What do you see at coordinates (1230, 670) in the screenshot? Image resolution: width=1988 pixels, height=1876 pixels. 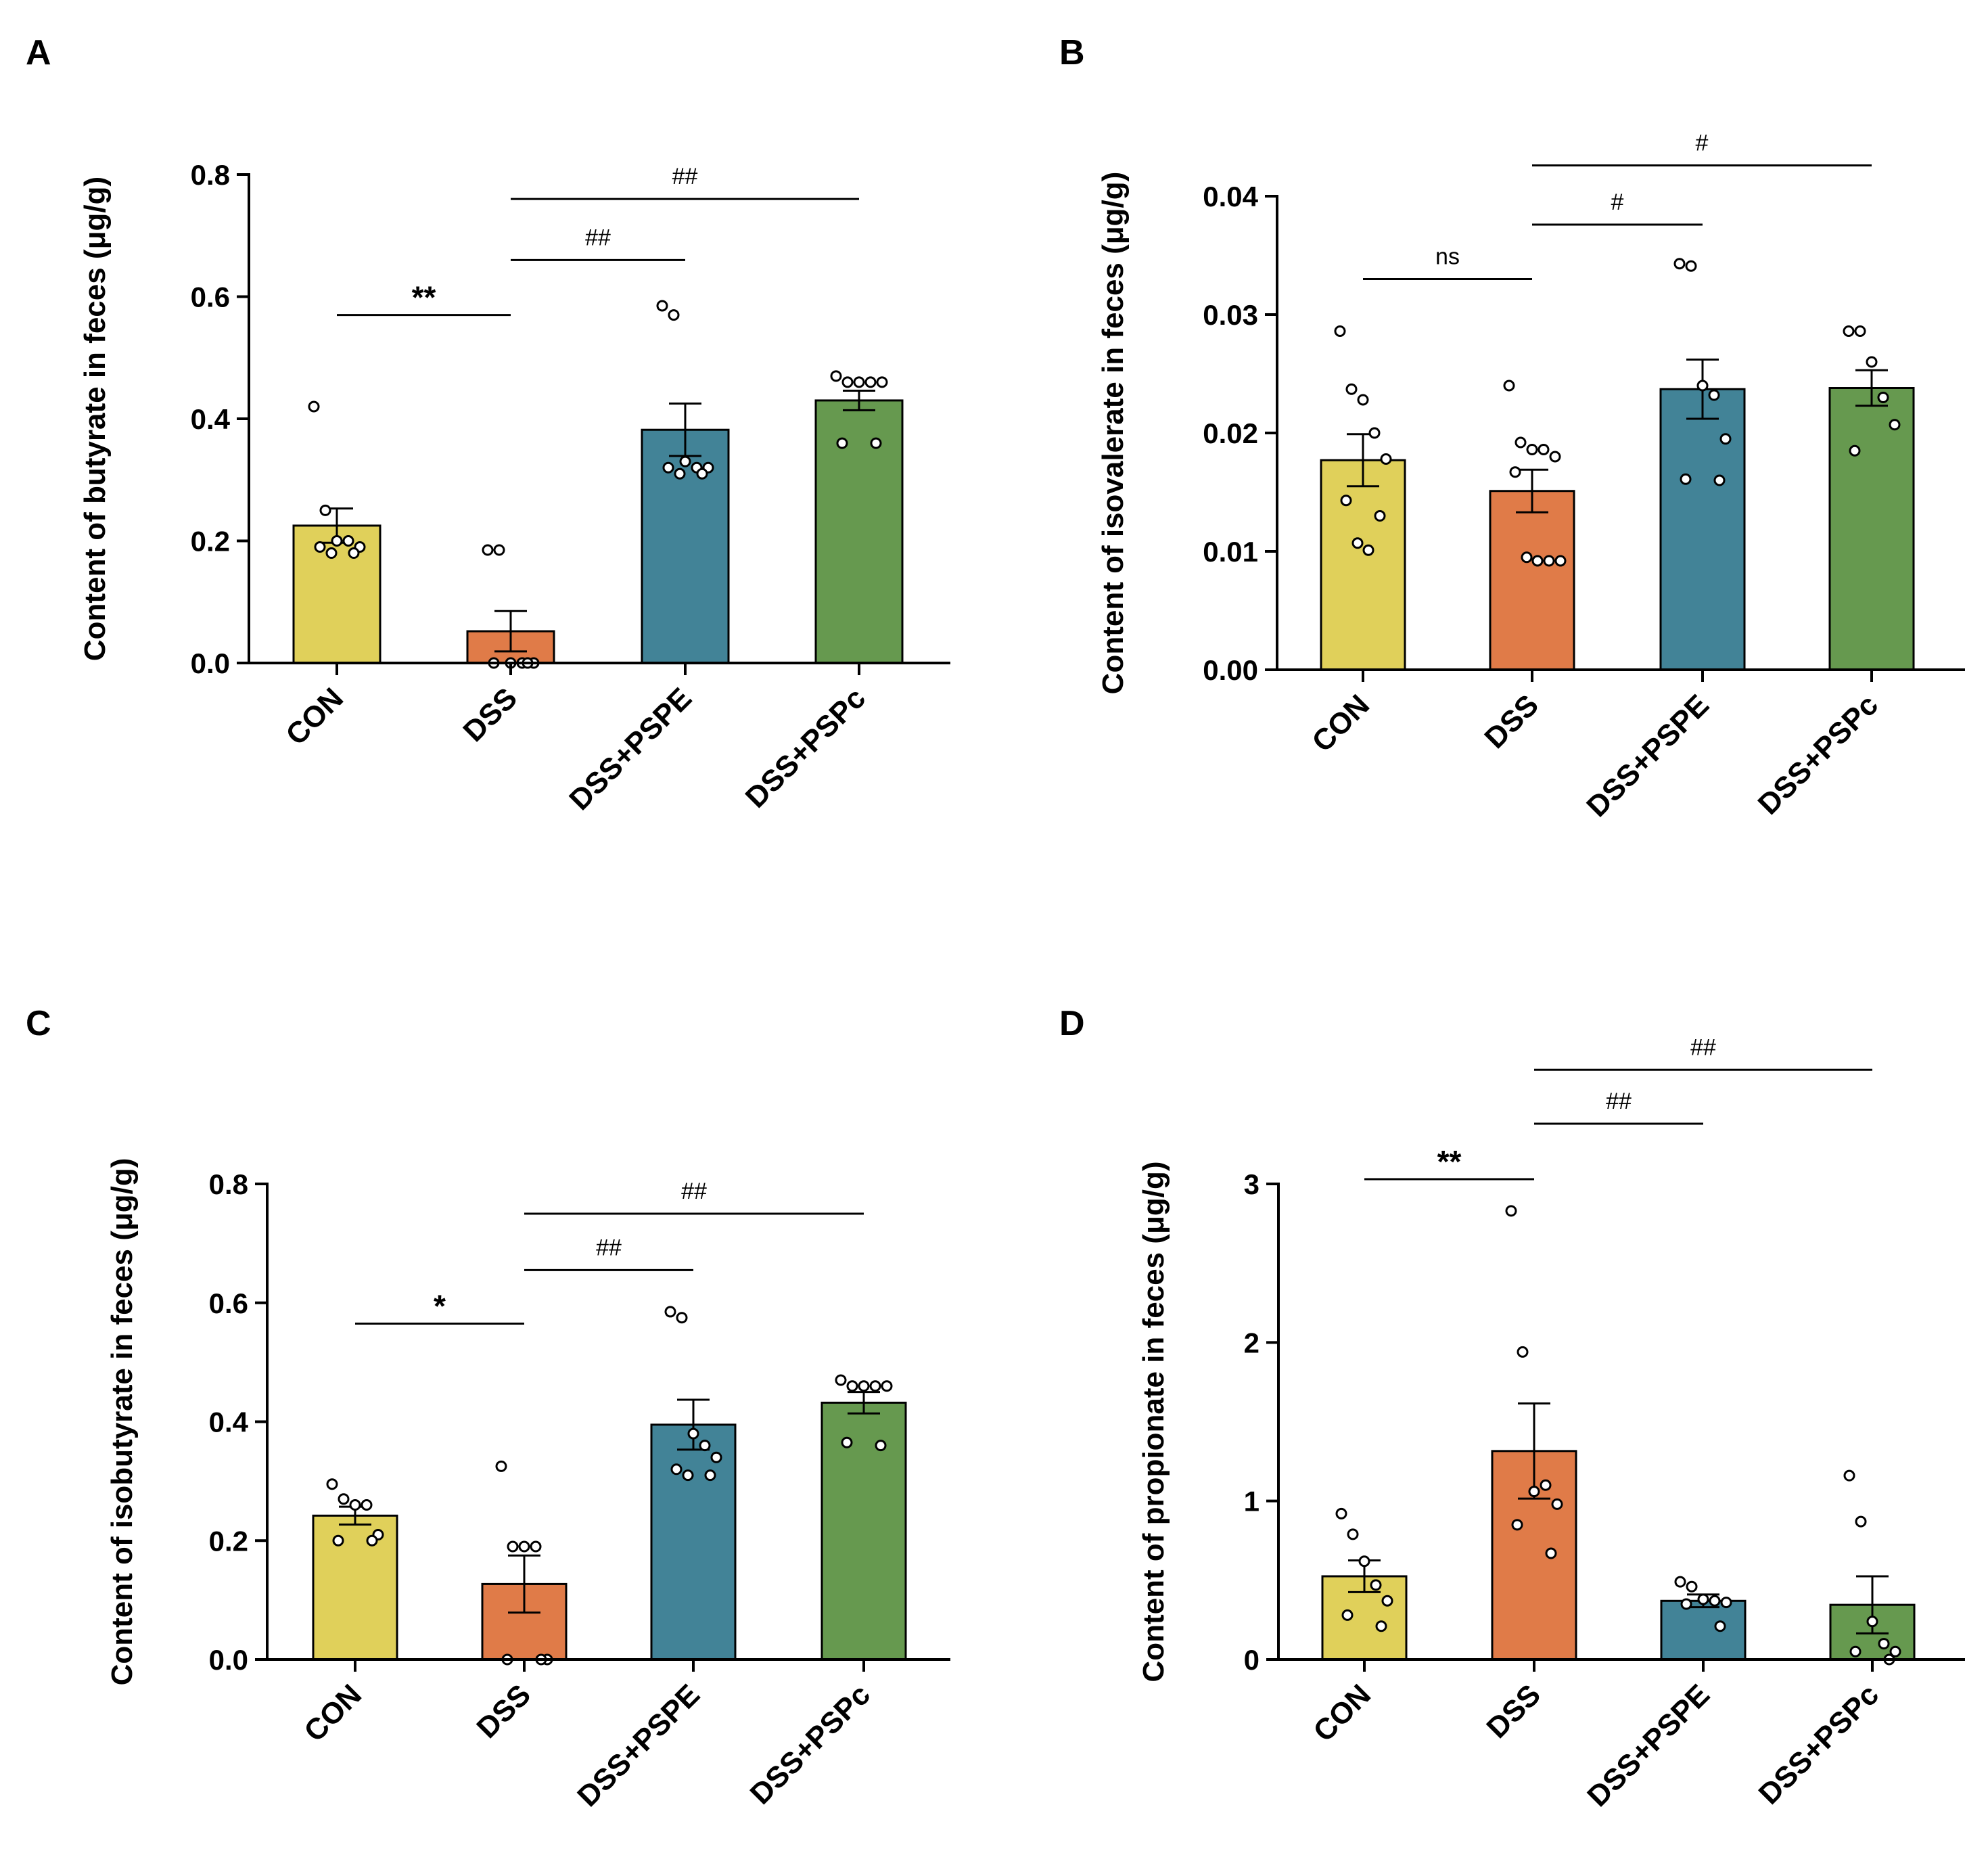 I see `y-tick-label: 0.00` at bounding box center [1230, 670].